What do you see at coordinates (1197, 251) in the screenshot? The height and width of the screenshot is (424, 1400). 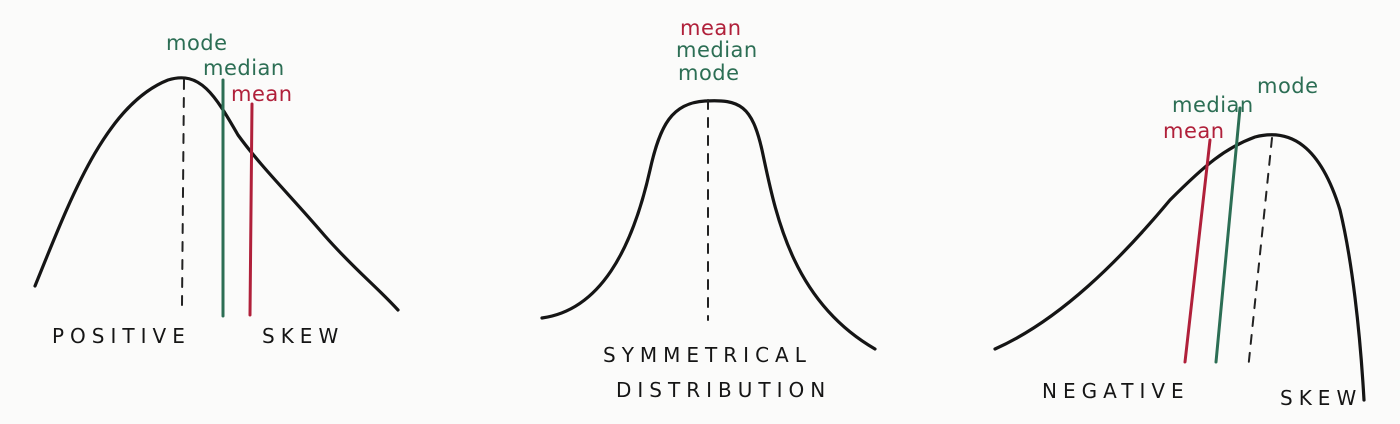 I see `negative-mean-line` at bounding box center [1197, 251].